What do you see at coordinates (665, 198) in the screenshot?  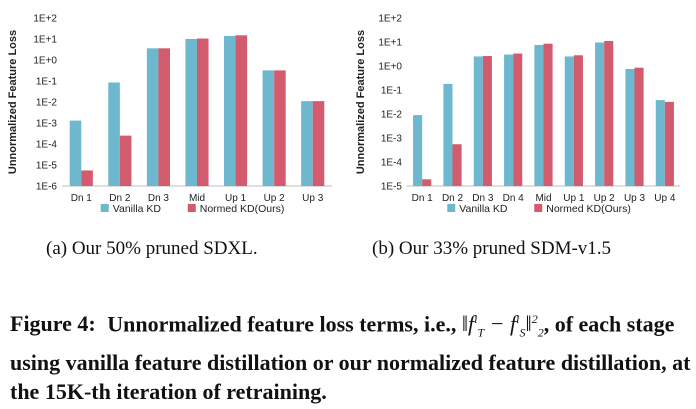 I see `x-tick-label: Up 4` at bounding box center [665, 198].